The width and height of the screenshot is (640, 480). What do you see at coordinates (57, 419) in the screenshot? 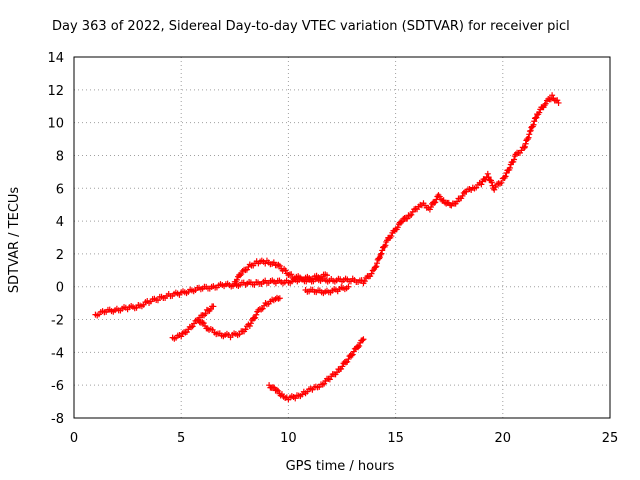
I see `y-tick-label: -8` at bounding box center [57, 419].